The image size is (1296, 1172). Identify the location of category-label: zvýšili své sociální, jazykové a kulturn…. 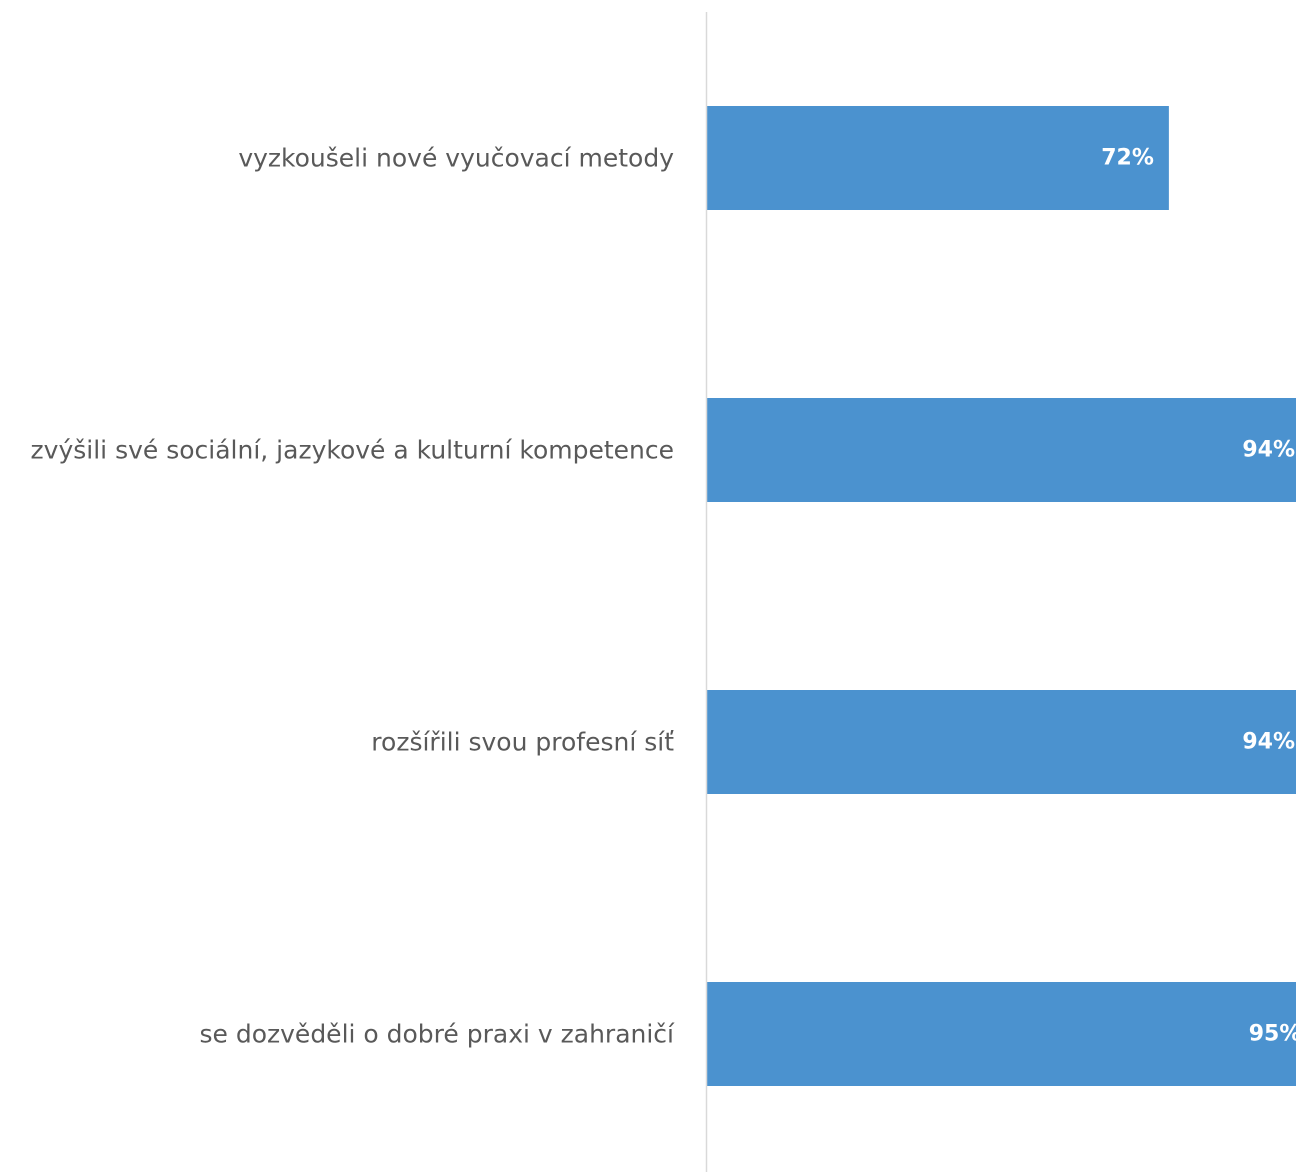
(352, 450).